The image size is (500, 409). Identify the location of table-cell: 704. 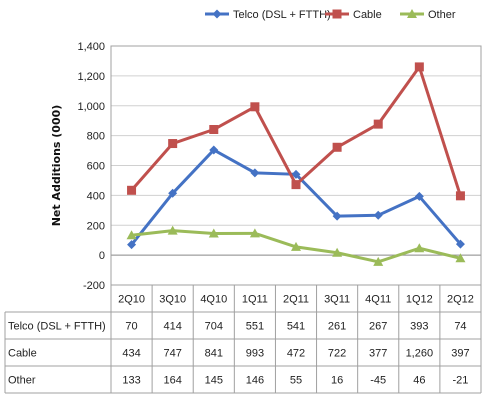
(214, 327).